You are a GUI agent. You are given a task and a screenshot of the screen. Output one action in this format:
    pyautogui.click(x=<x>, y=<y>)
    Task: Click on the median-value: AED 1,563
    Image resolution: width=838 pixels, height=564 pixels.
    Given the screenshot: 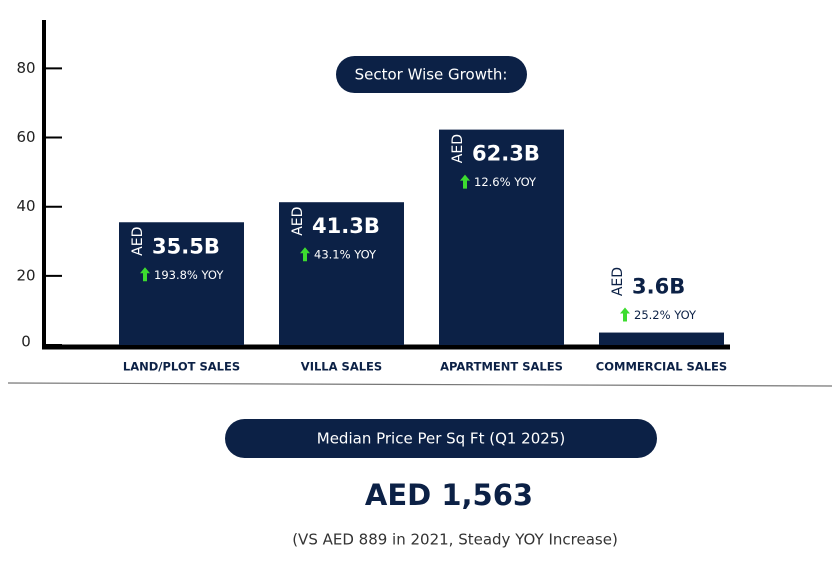 What is the action you would take?
    pyautogui.click(x=449, y=495)
    